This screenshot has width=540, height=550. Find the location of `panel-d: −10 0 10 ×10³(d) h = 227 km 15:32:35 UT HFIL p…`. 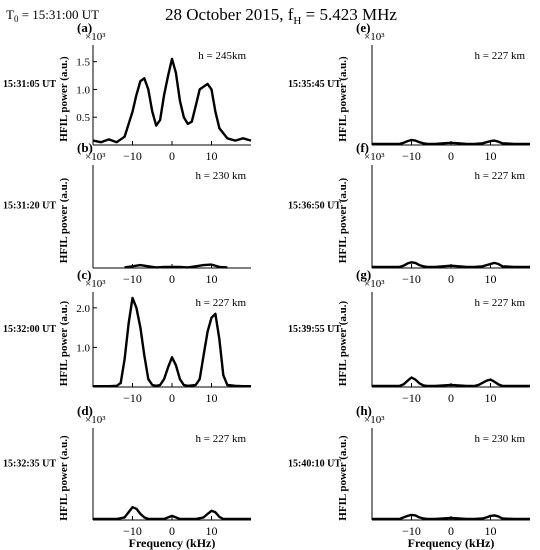

panel-d: −10 0 10 ×10³(d) h = 227 km 15:32:35 UT HFIL p… is located at coordinates (127, 476).